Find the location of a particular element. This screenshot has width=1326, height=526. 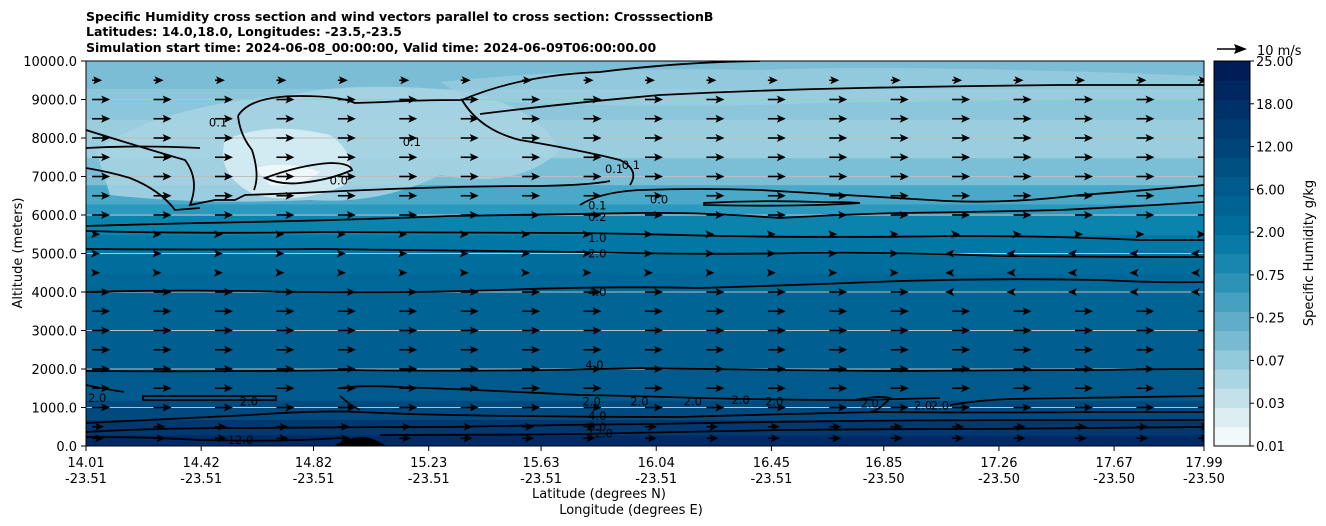

colorbar-tick-label: 0.01 is located at coordinates (1270, 447).